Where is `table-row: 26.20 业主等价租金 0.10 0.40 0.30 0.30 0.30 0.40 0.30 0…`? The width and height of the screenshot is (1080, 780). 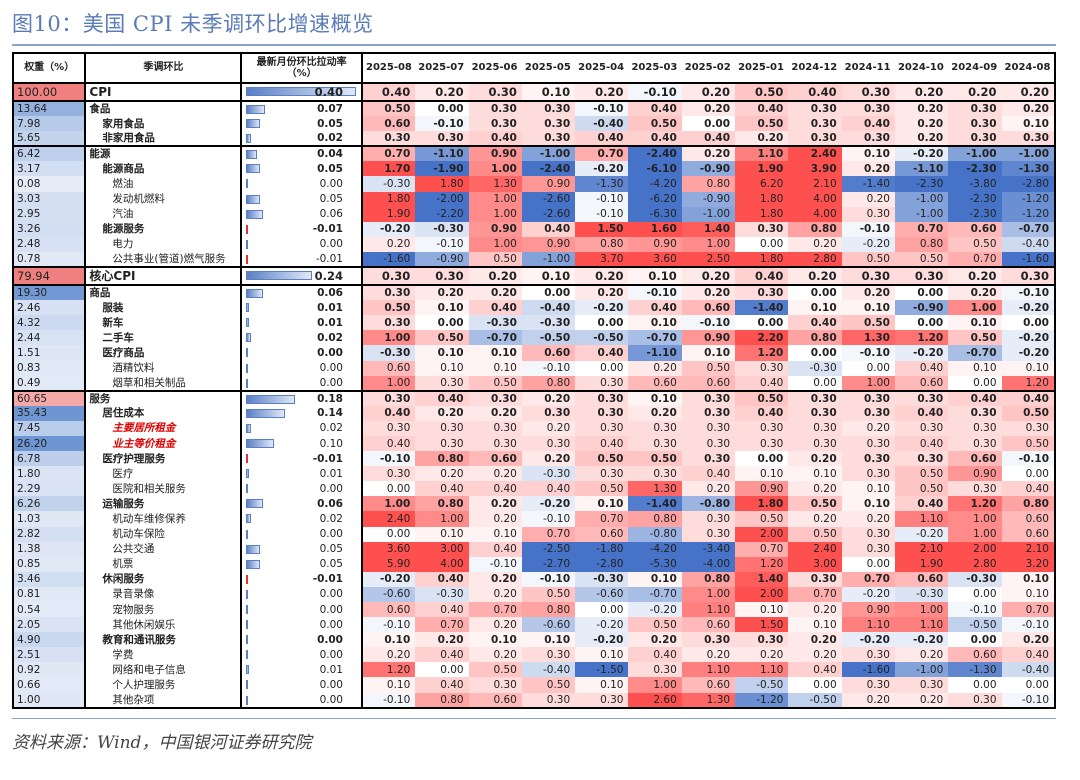 table-row: 26.20 业主等价租金 0.10 0.40 0.30 0.30 0.30 0.40 0.30 0… is located at coordinates (534, 443).